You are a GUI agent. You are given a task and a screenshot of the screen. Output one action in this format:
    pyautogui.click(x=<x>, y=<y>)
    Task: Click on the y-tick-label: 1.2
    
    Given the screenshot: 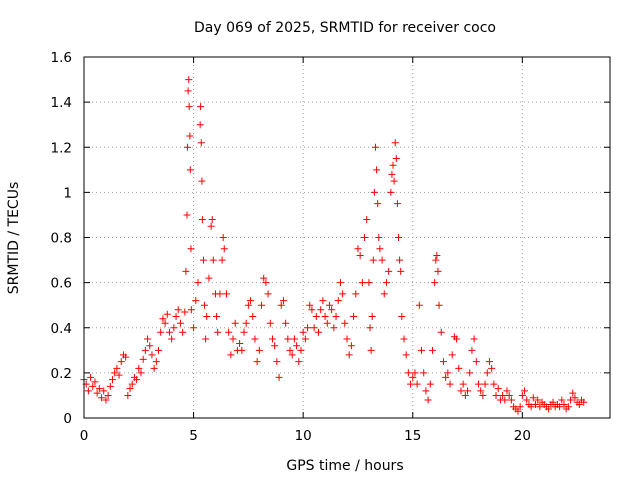 What is the action you would take?
    pyautogui.click(x=61, y=148)
    